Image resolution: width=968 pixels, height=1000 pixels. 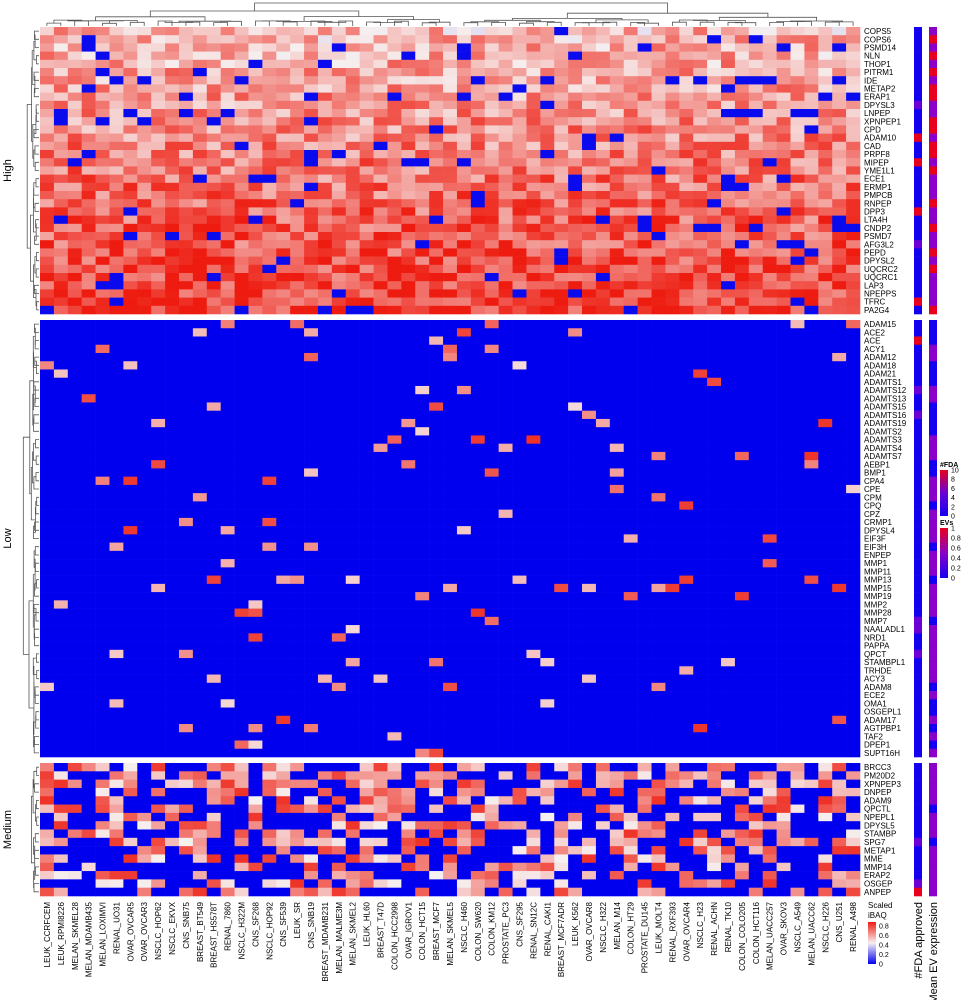 What do you see at coordinates (34, 708) in the screenshot?
I see `dendrogram-branch` at bounding box center [34, 708].